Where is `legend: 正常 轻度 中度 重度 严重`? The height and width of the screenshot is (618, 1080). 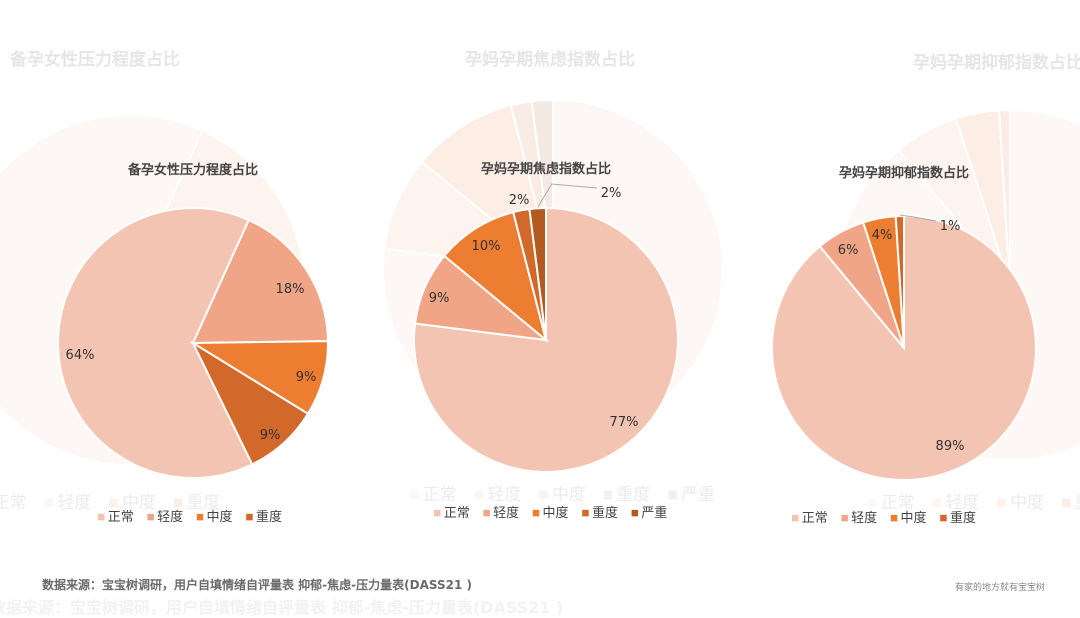 legend: 正常 轻度 中度 重度 严重 is located at coordinates (550, 513).